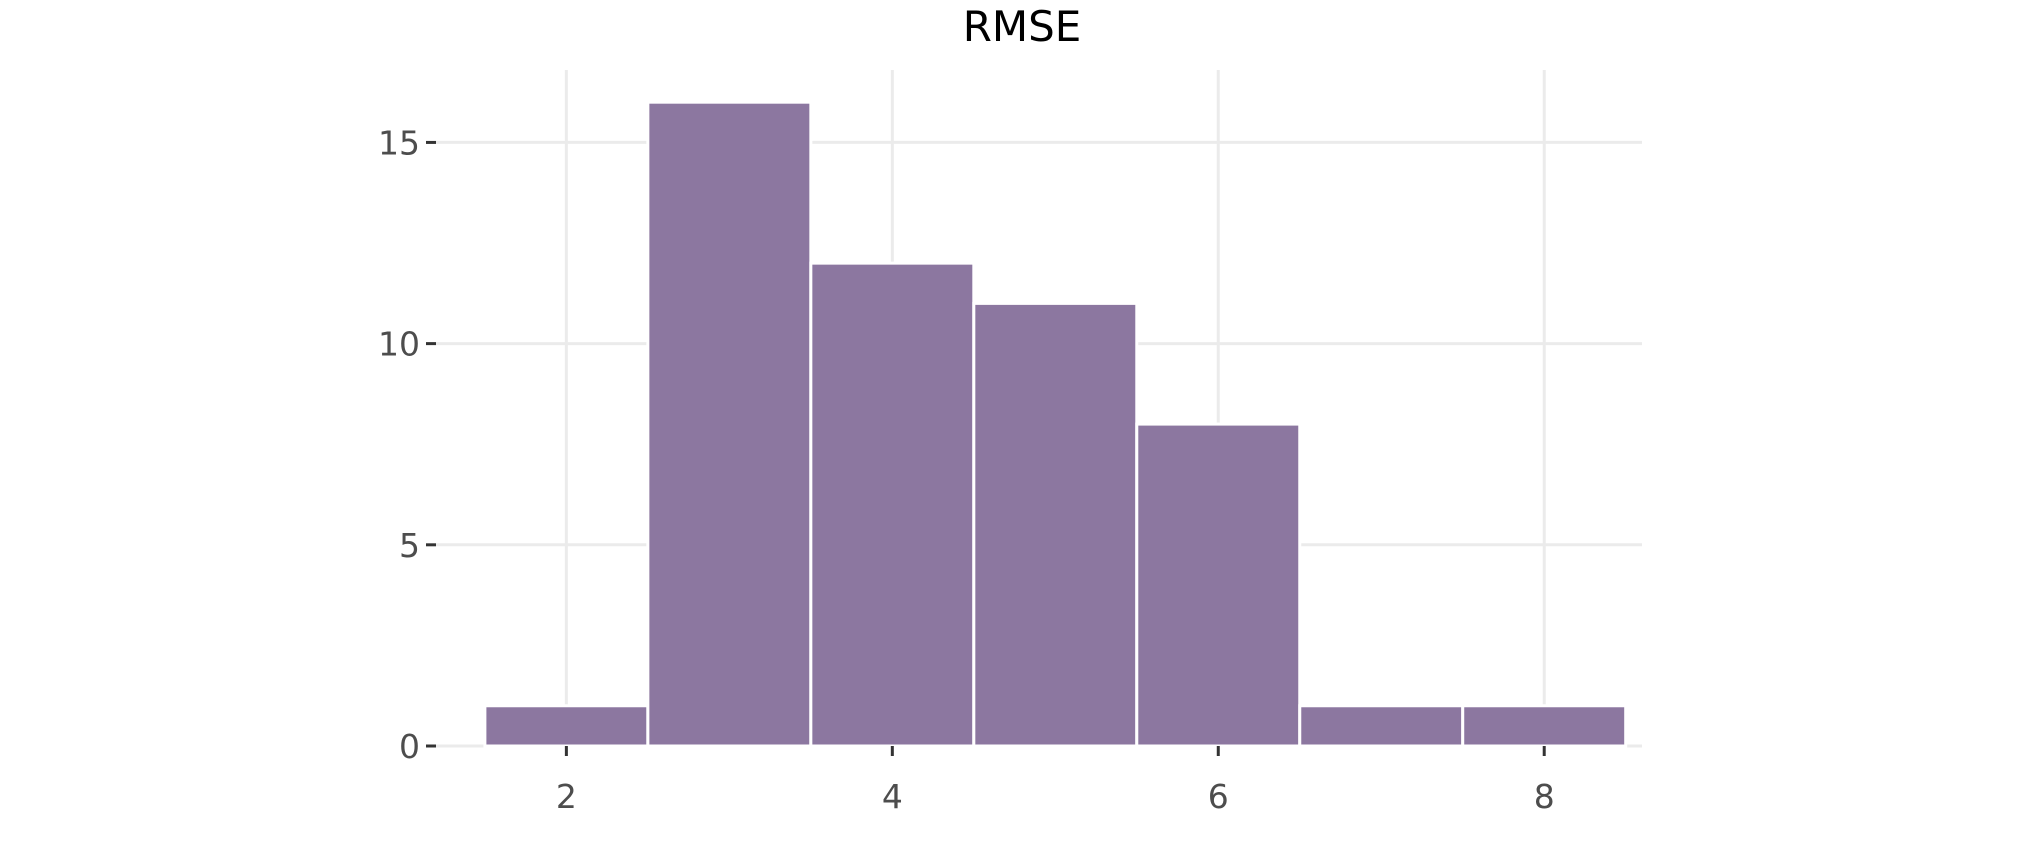 The height and width of the screenshot is (852, 2044). What do you see at coordinates (1544, 796) in the screenshot?
I see `x-tick-label: 8` at bounding box center [1544, 796].